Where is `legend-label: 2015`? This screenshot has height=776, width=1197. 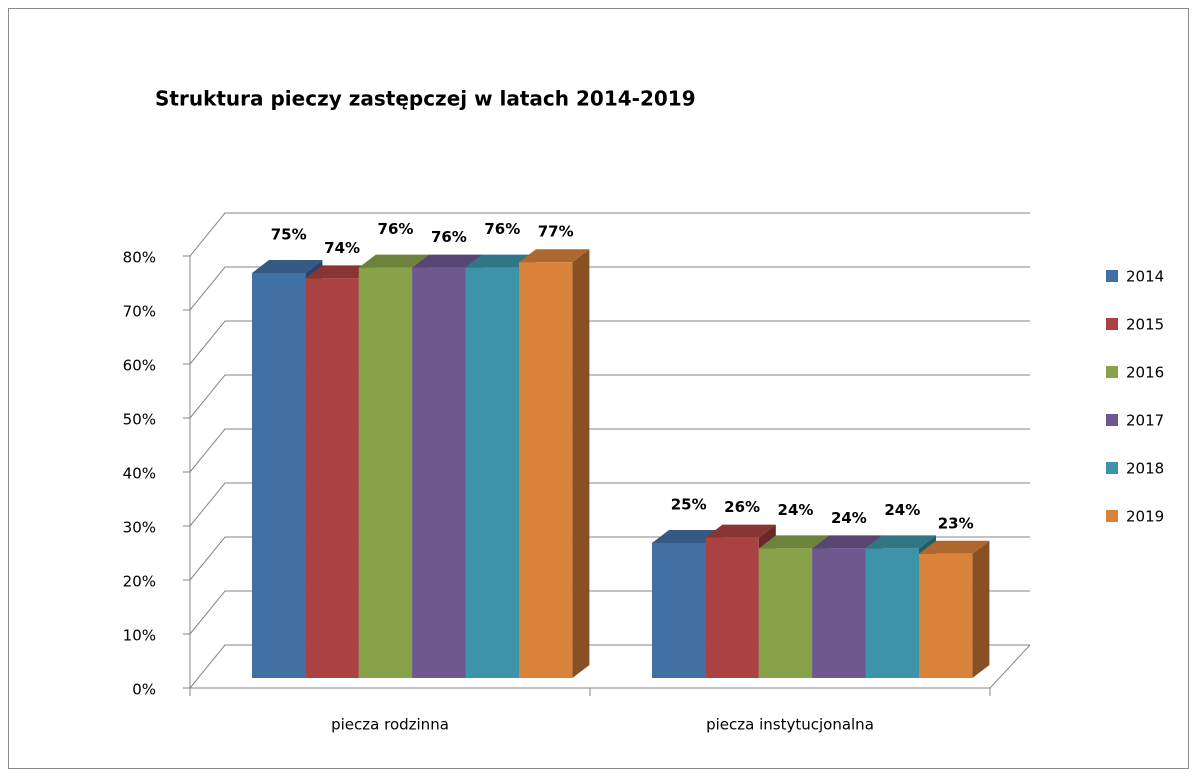 legend-label: 2015 is located at coordinates (1145, 325).